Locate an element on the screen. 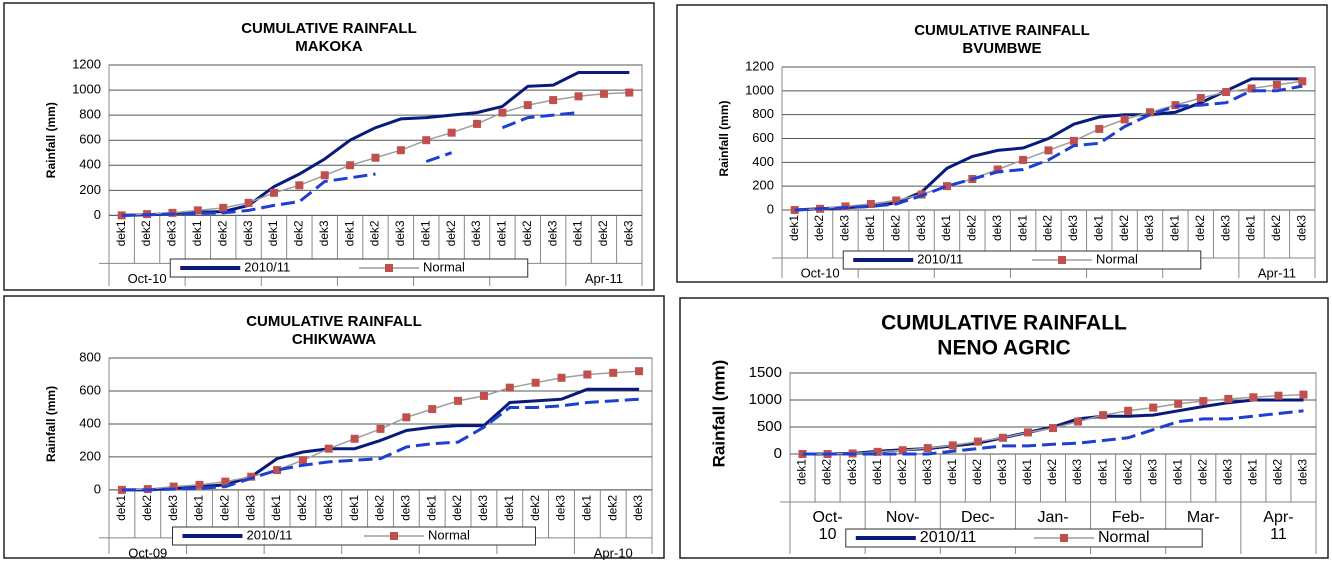 The height and width of the screenshot is (561, 1332). month-label: Dec- is located at coordinates (978, 517).